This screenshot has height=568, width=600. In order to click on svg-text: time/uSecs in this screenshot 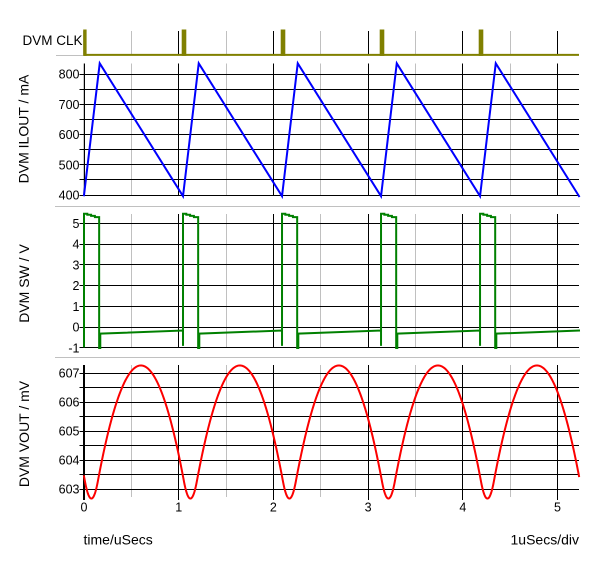, I will do `click(118, 540)`.